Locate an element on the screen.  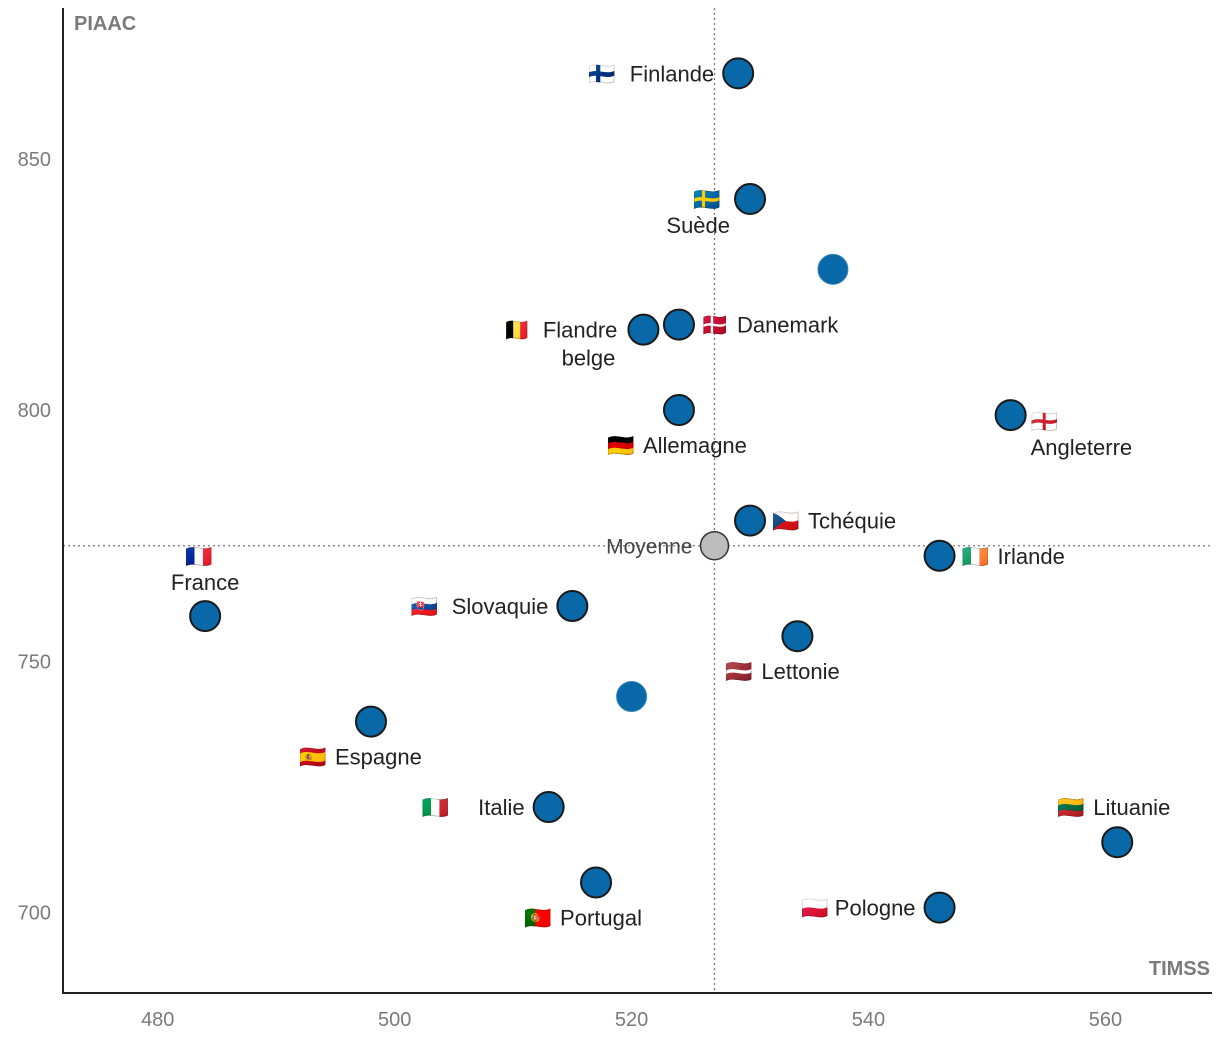
label-flandre-belge-flag: 🇧🇪 is located at coordinates (516, 330).